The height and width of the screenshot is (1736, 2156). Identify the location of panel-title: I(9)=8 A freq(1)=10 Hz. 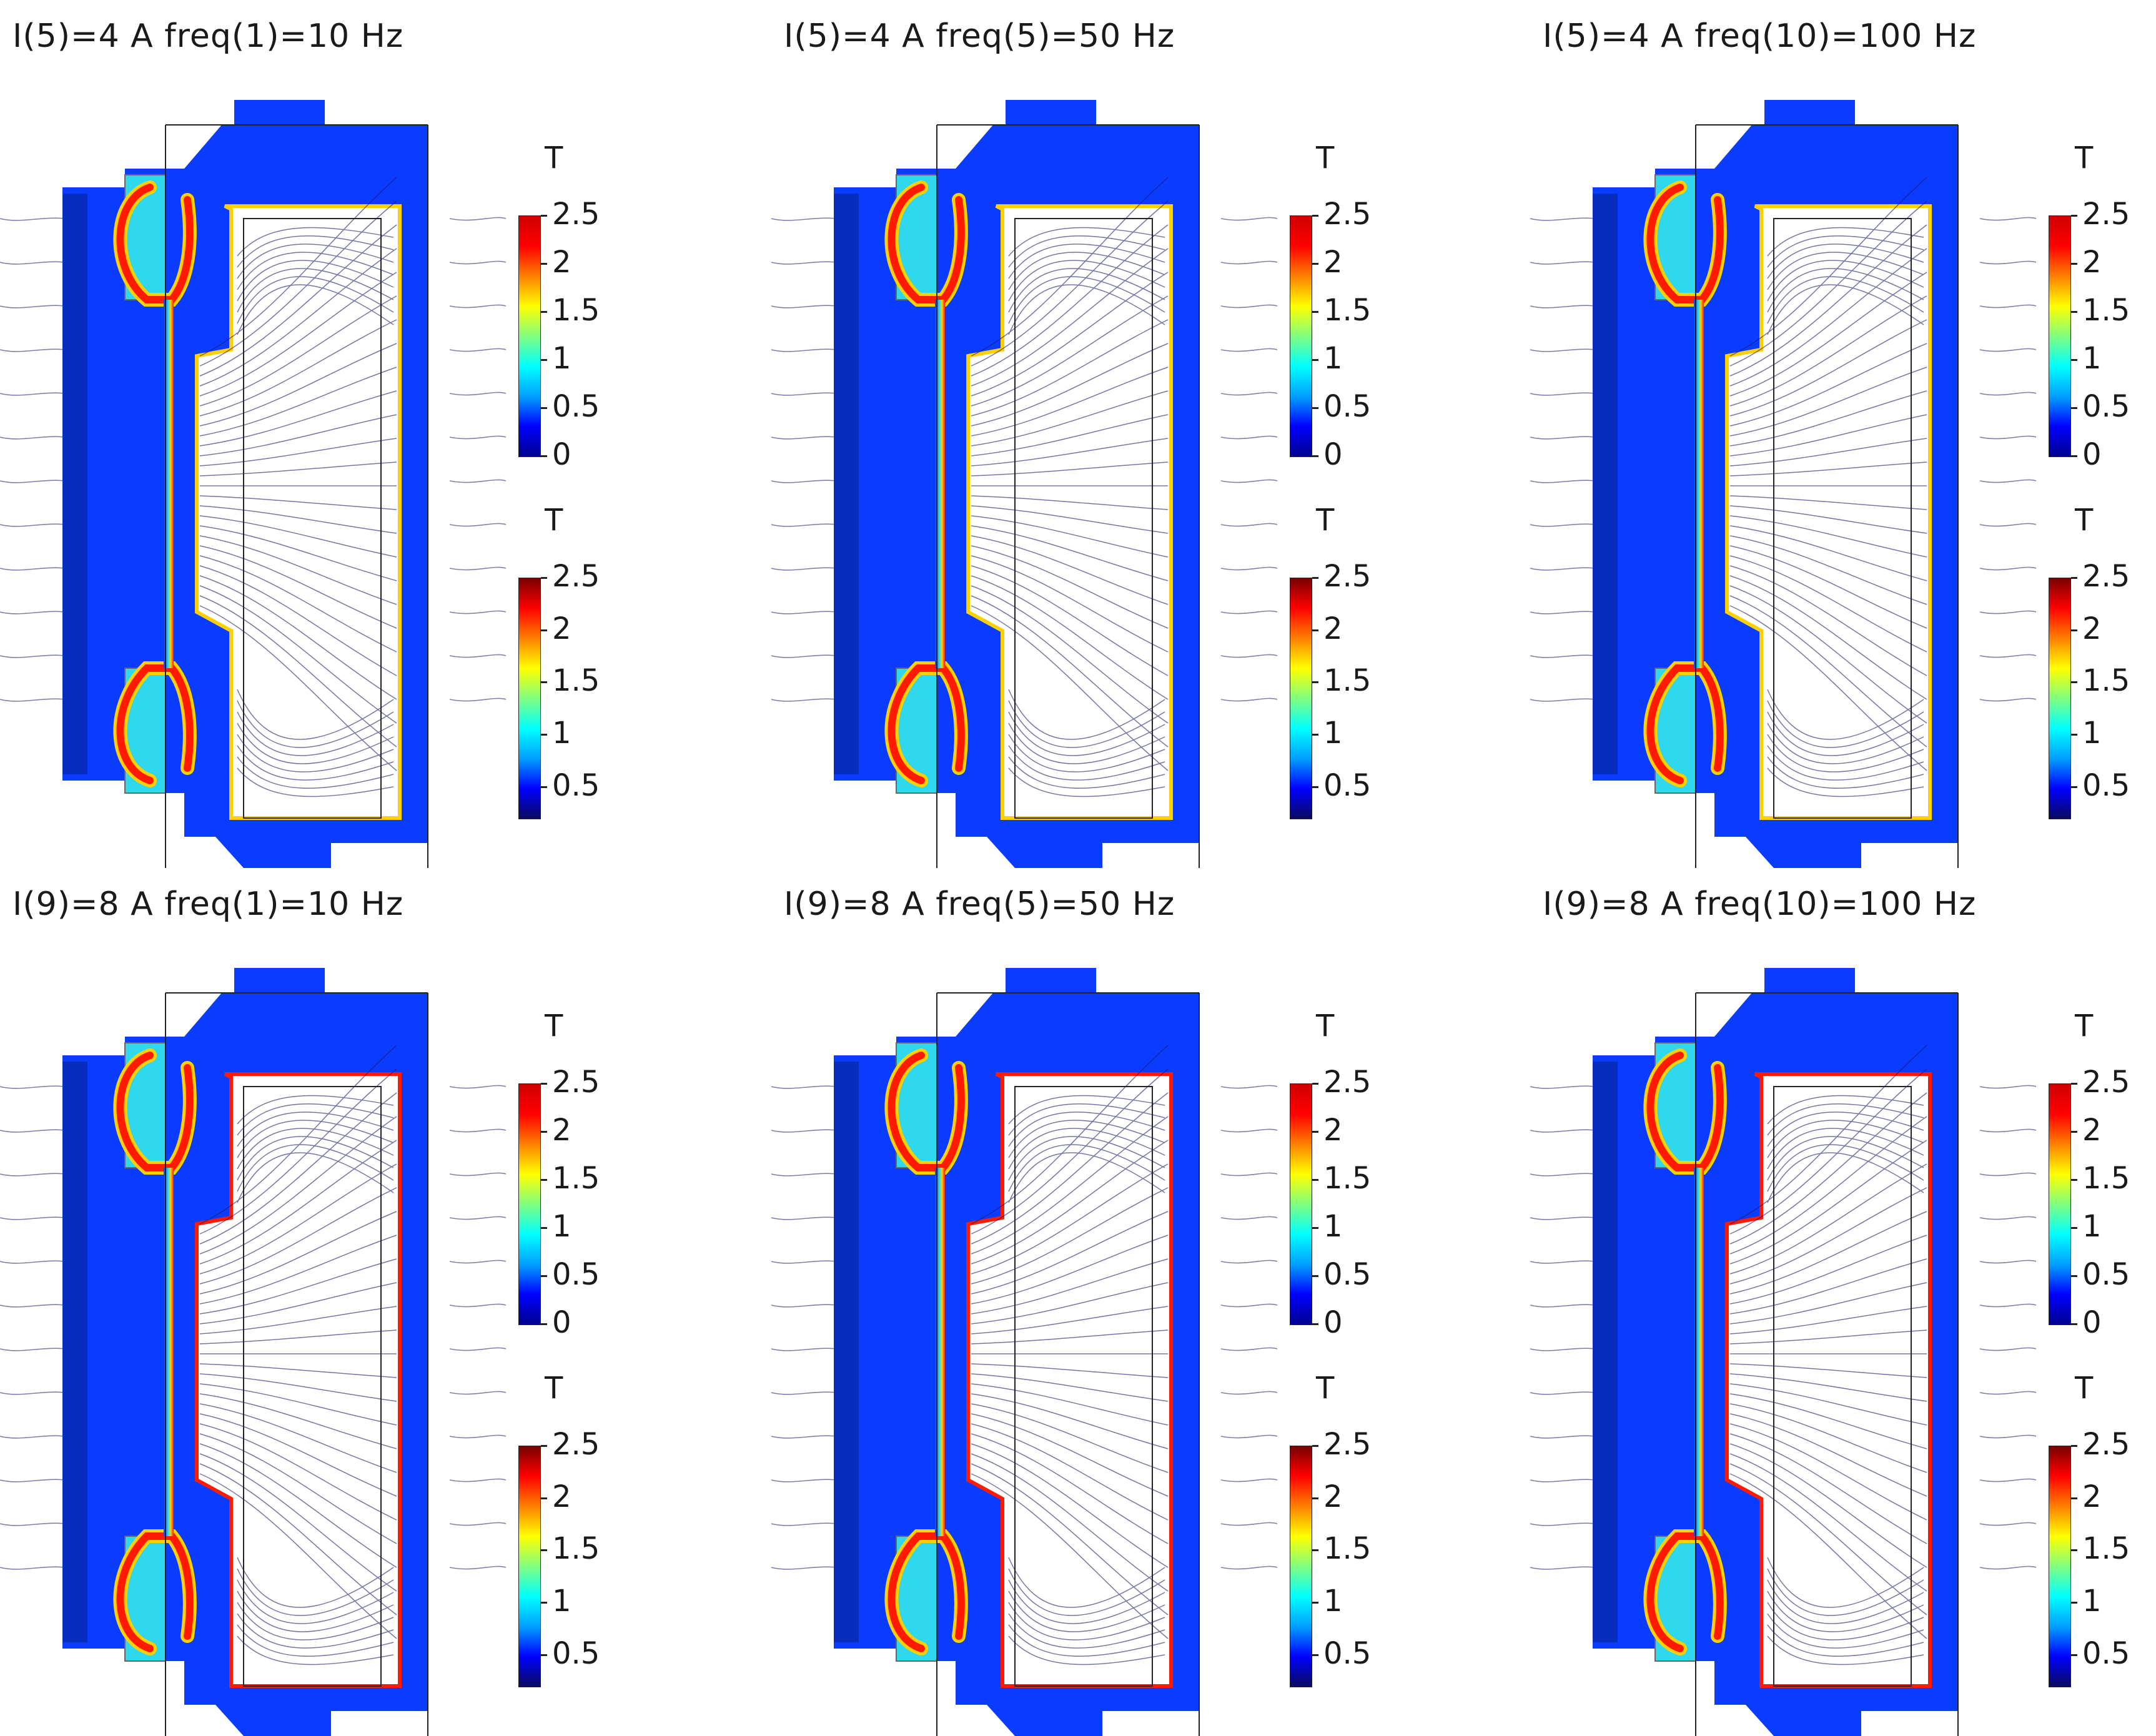
(208, 904).